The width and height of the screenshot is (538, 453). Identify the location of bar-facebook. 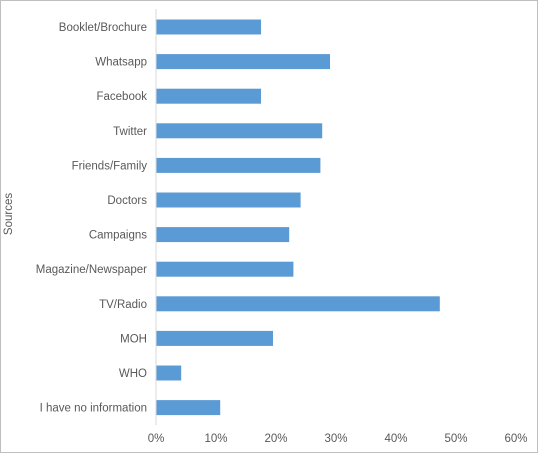
(208, 96).